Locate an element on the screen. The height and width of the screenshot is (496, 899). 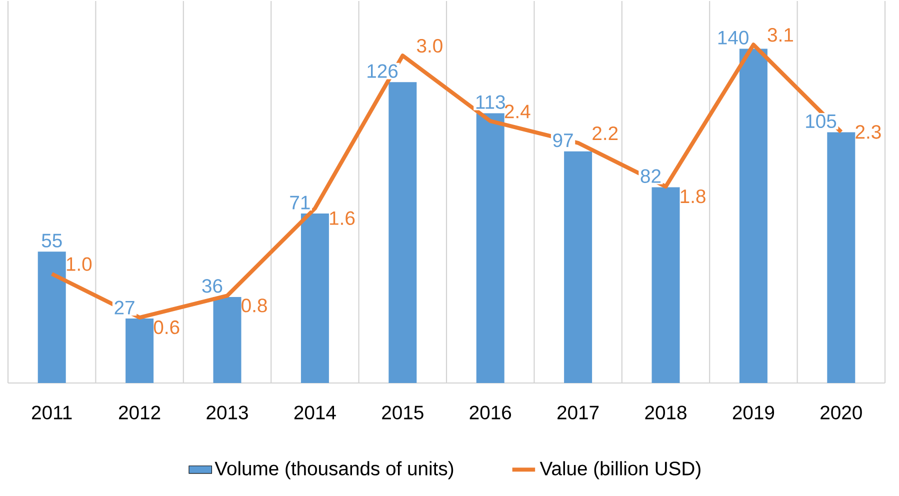
data-label: 1.6 is located at coordinates (342, 218).